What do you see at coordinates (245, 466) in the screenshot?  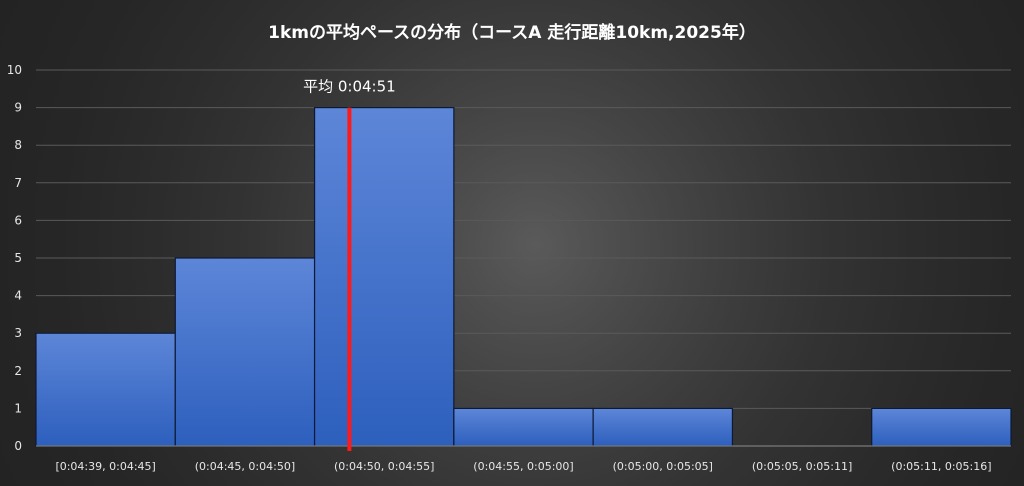 I see `x-tick-label: (0:04:45, 0:04:50]` at bounding box center [245, 466].